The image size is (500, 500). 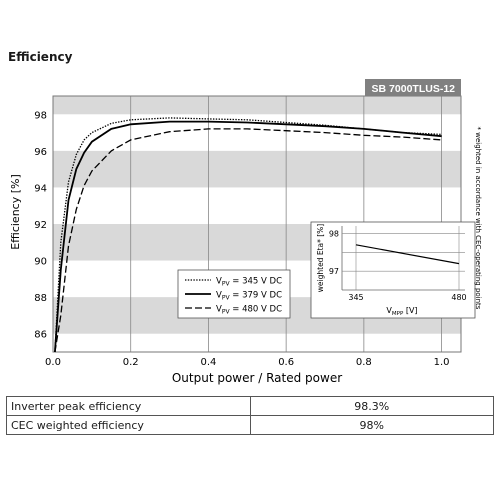 I want to click on x-tick-label: 0.4, so click(x=208, y=362).